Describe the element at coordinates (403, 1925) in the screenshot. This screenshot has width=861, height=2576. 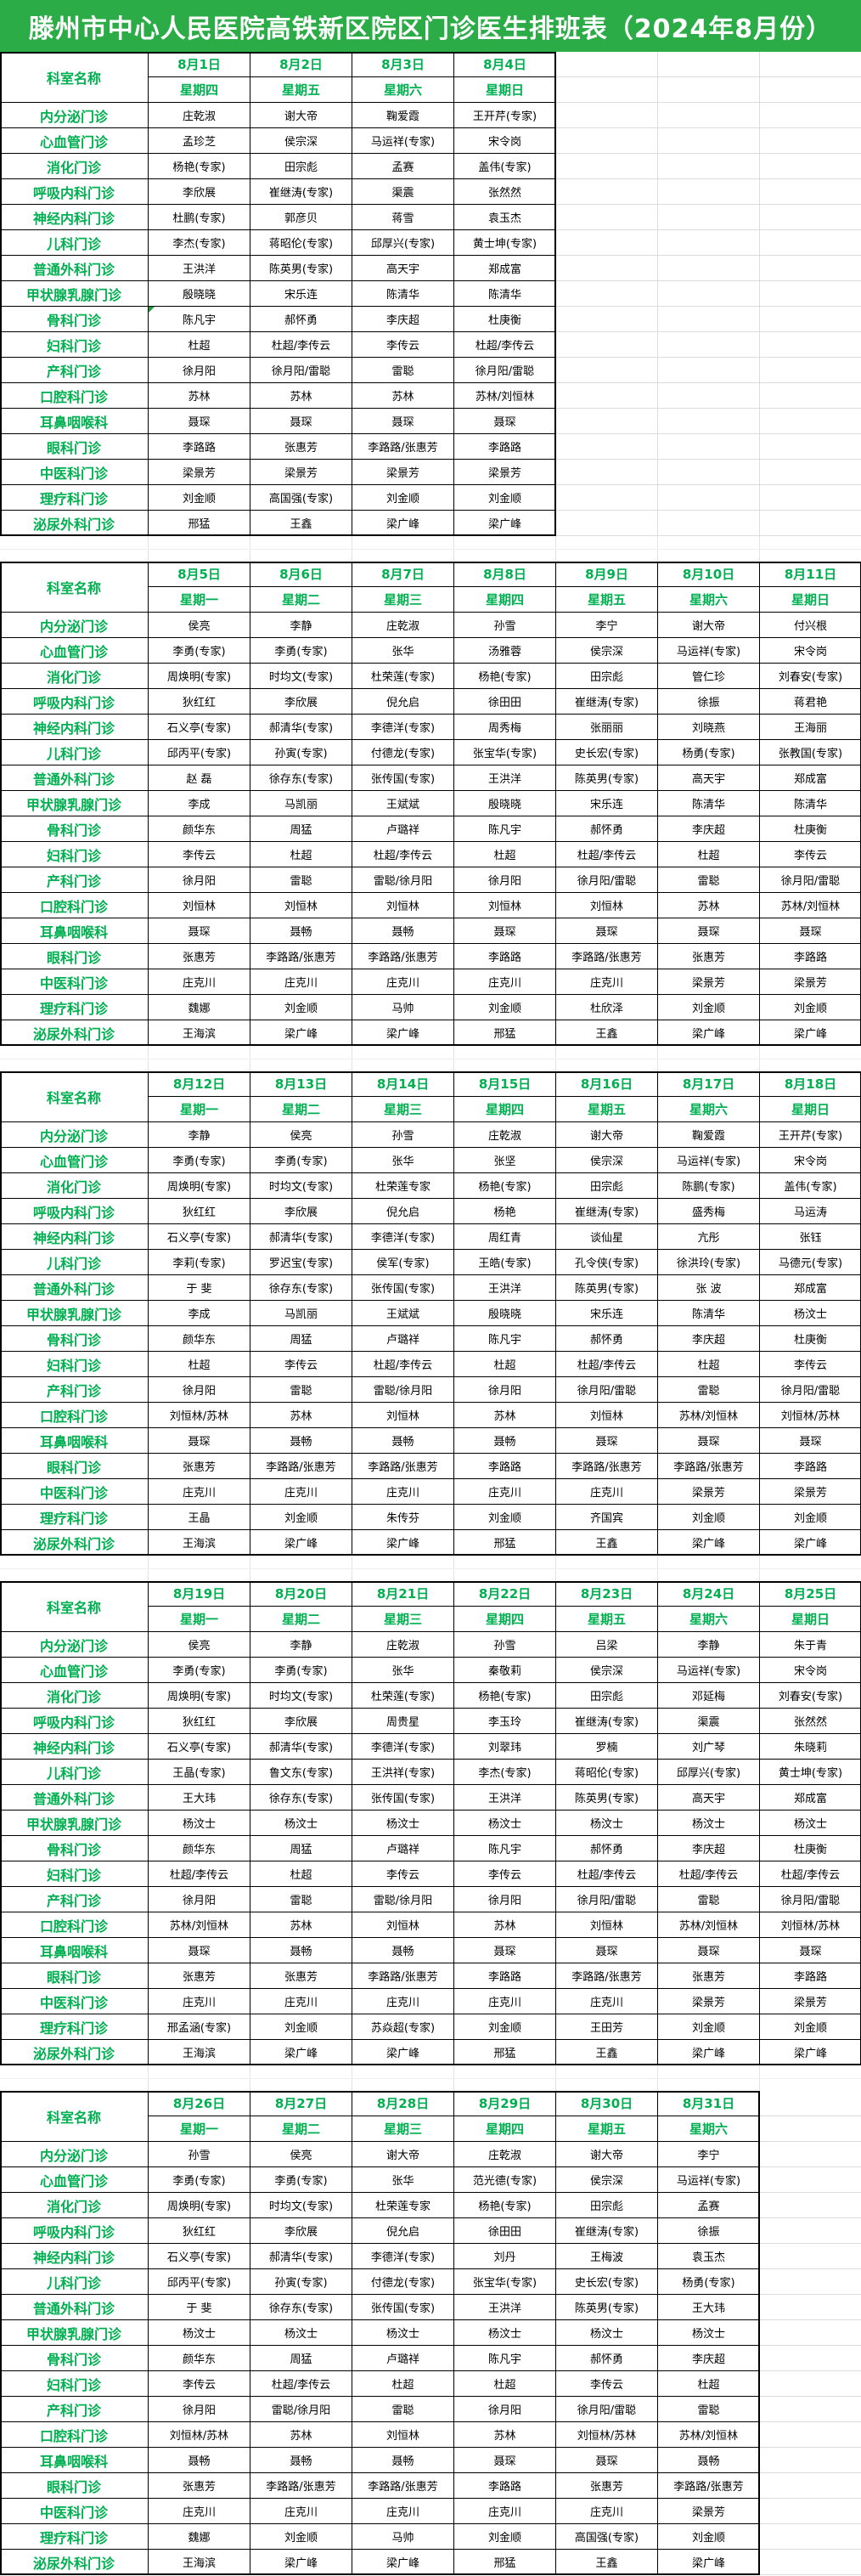
I see `schedule-cell: 刘恒林` at that location.